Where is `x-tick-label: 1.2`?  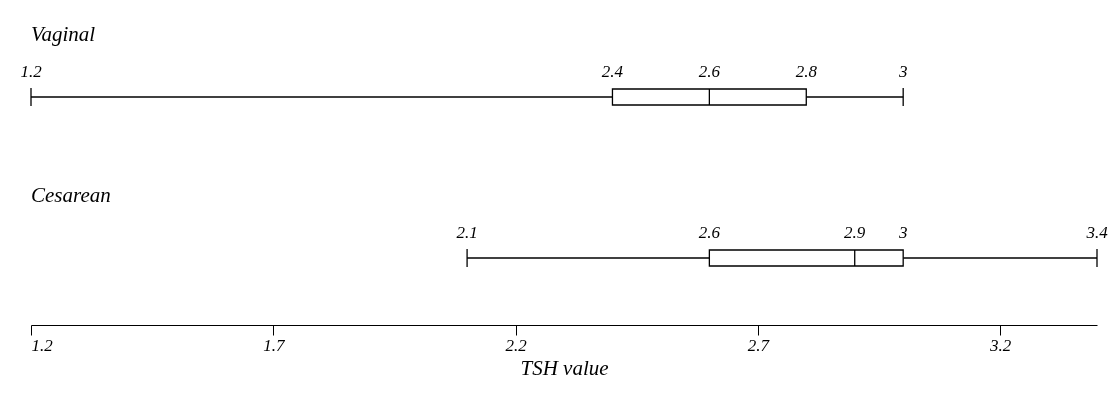
x-tick-label: 1.2 is located at coordinates (42, 345).